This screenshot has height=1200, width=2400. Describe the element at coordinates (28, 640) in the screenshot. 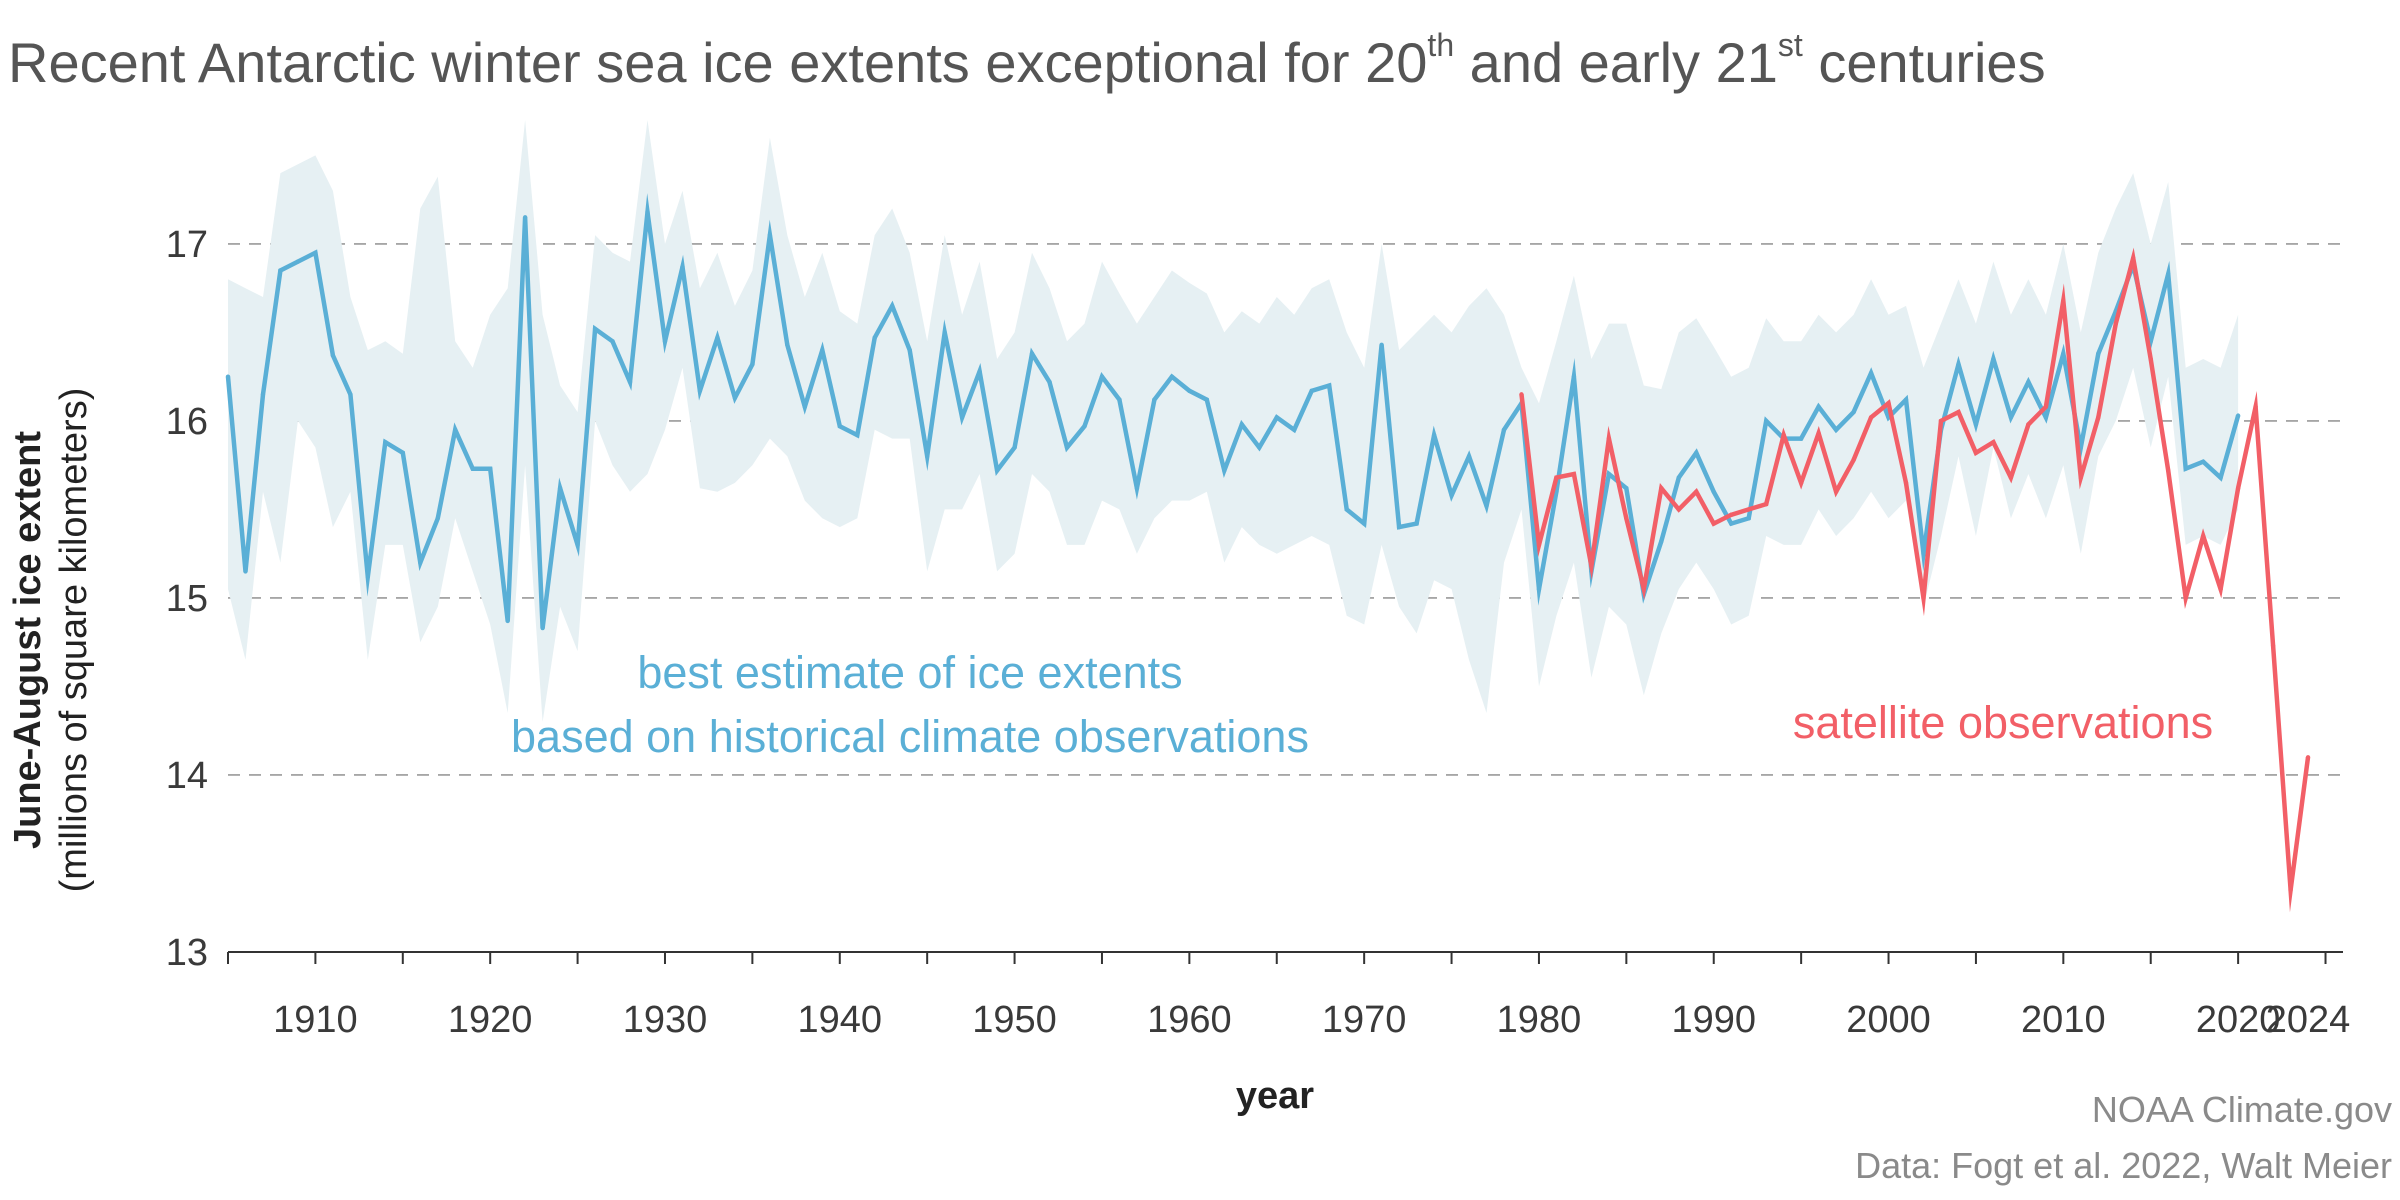

I see `y-axis-title: June-August ice extent` at that location.